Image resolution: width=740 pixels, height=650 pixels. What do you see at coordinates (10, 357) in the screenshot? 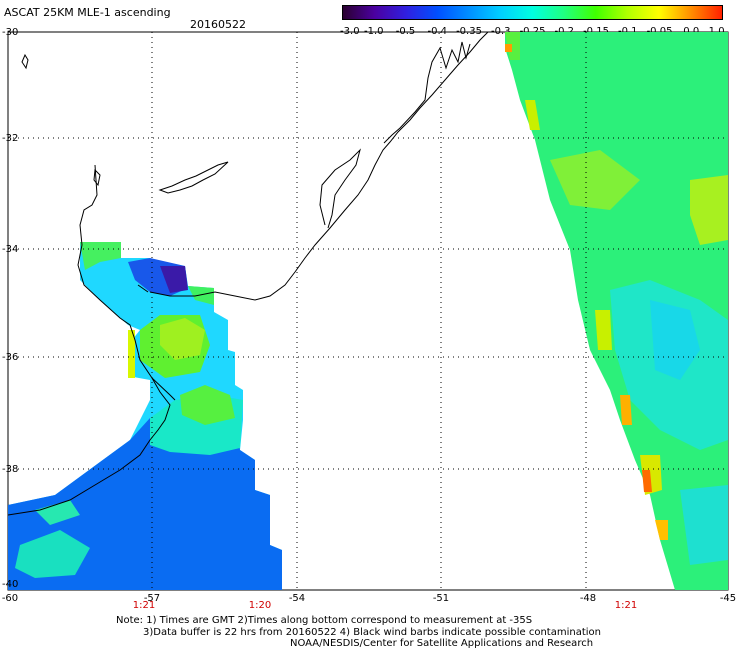
I see `lat-label: -36` at bounding box center [10, 357].